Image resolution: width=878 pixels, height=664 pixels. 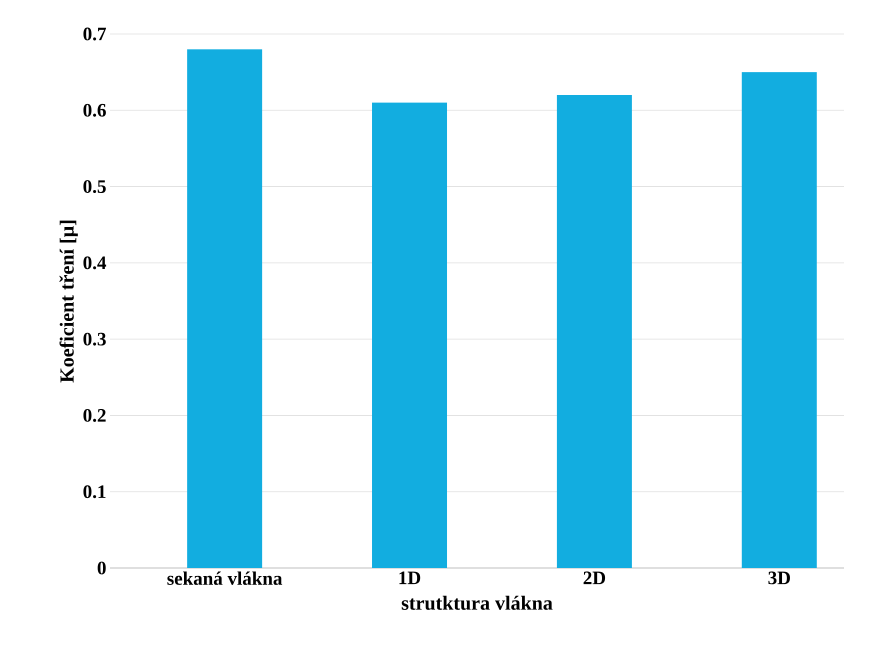 What do you see at coordinates (477, 603) in the screenshot?
I see `x-axis-title: strutktura vlákna` at bounding box center [477, 603].